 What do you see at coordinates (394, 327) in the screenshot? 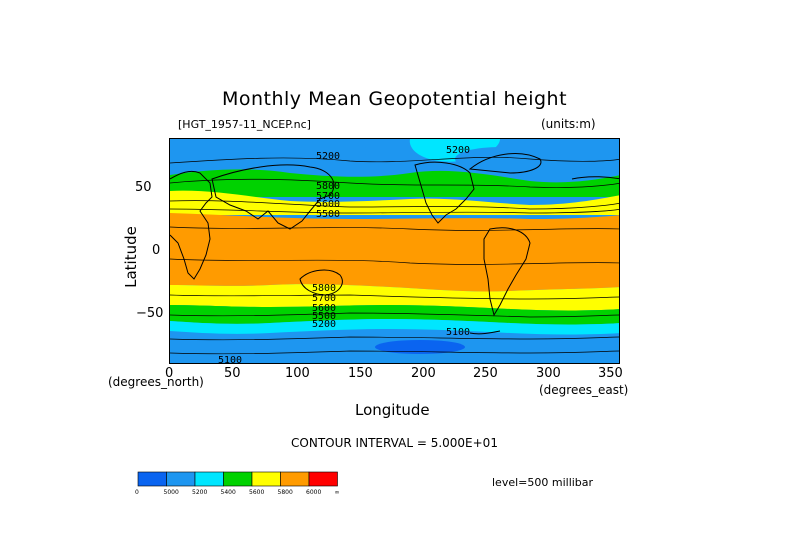
I see `band-5200-5400-south` at bounding box center [394, 327].